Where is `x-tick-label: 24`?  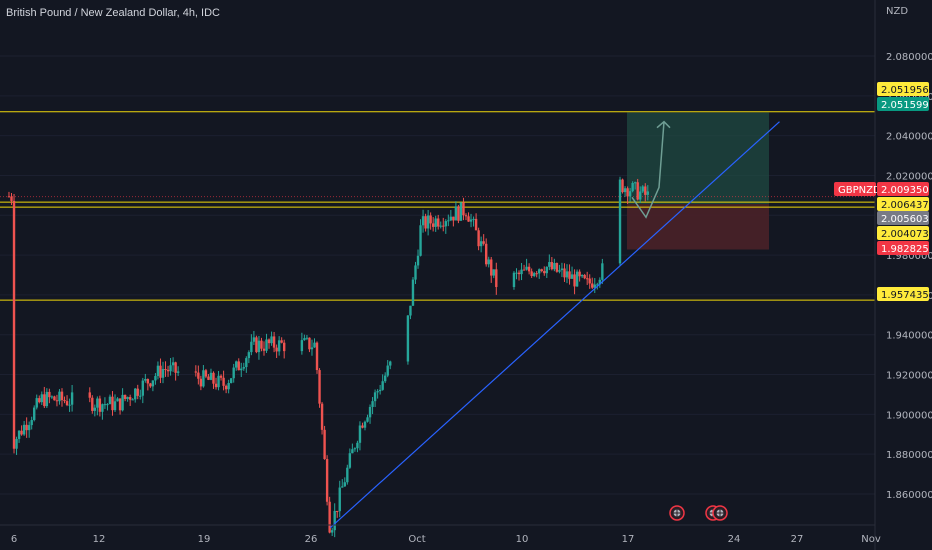
x-tick-label: 24 is located at coordinates (734, 539).